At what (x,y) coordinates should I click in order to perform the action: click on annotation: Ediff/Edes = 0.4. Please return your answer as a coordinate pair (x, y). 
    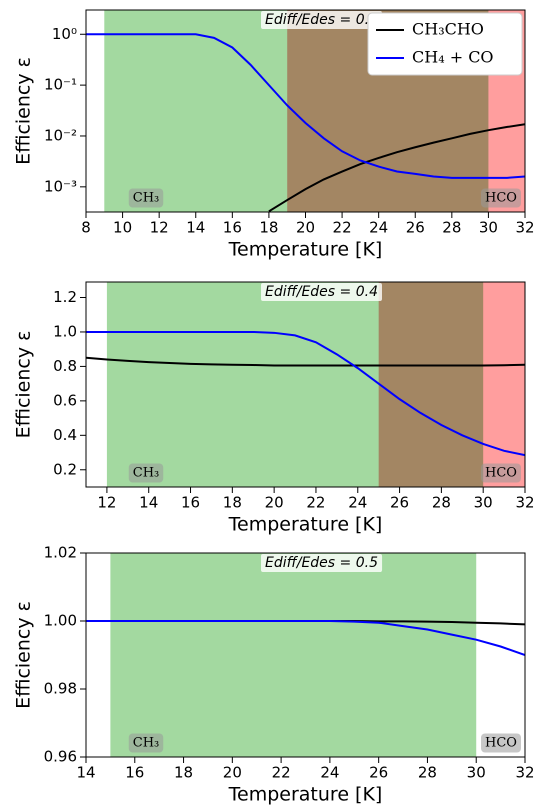
    Looking at the image, I should click on (321, 292).